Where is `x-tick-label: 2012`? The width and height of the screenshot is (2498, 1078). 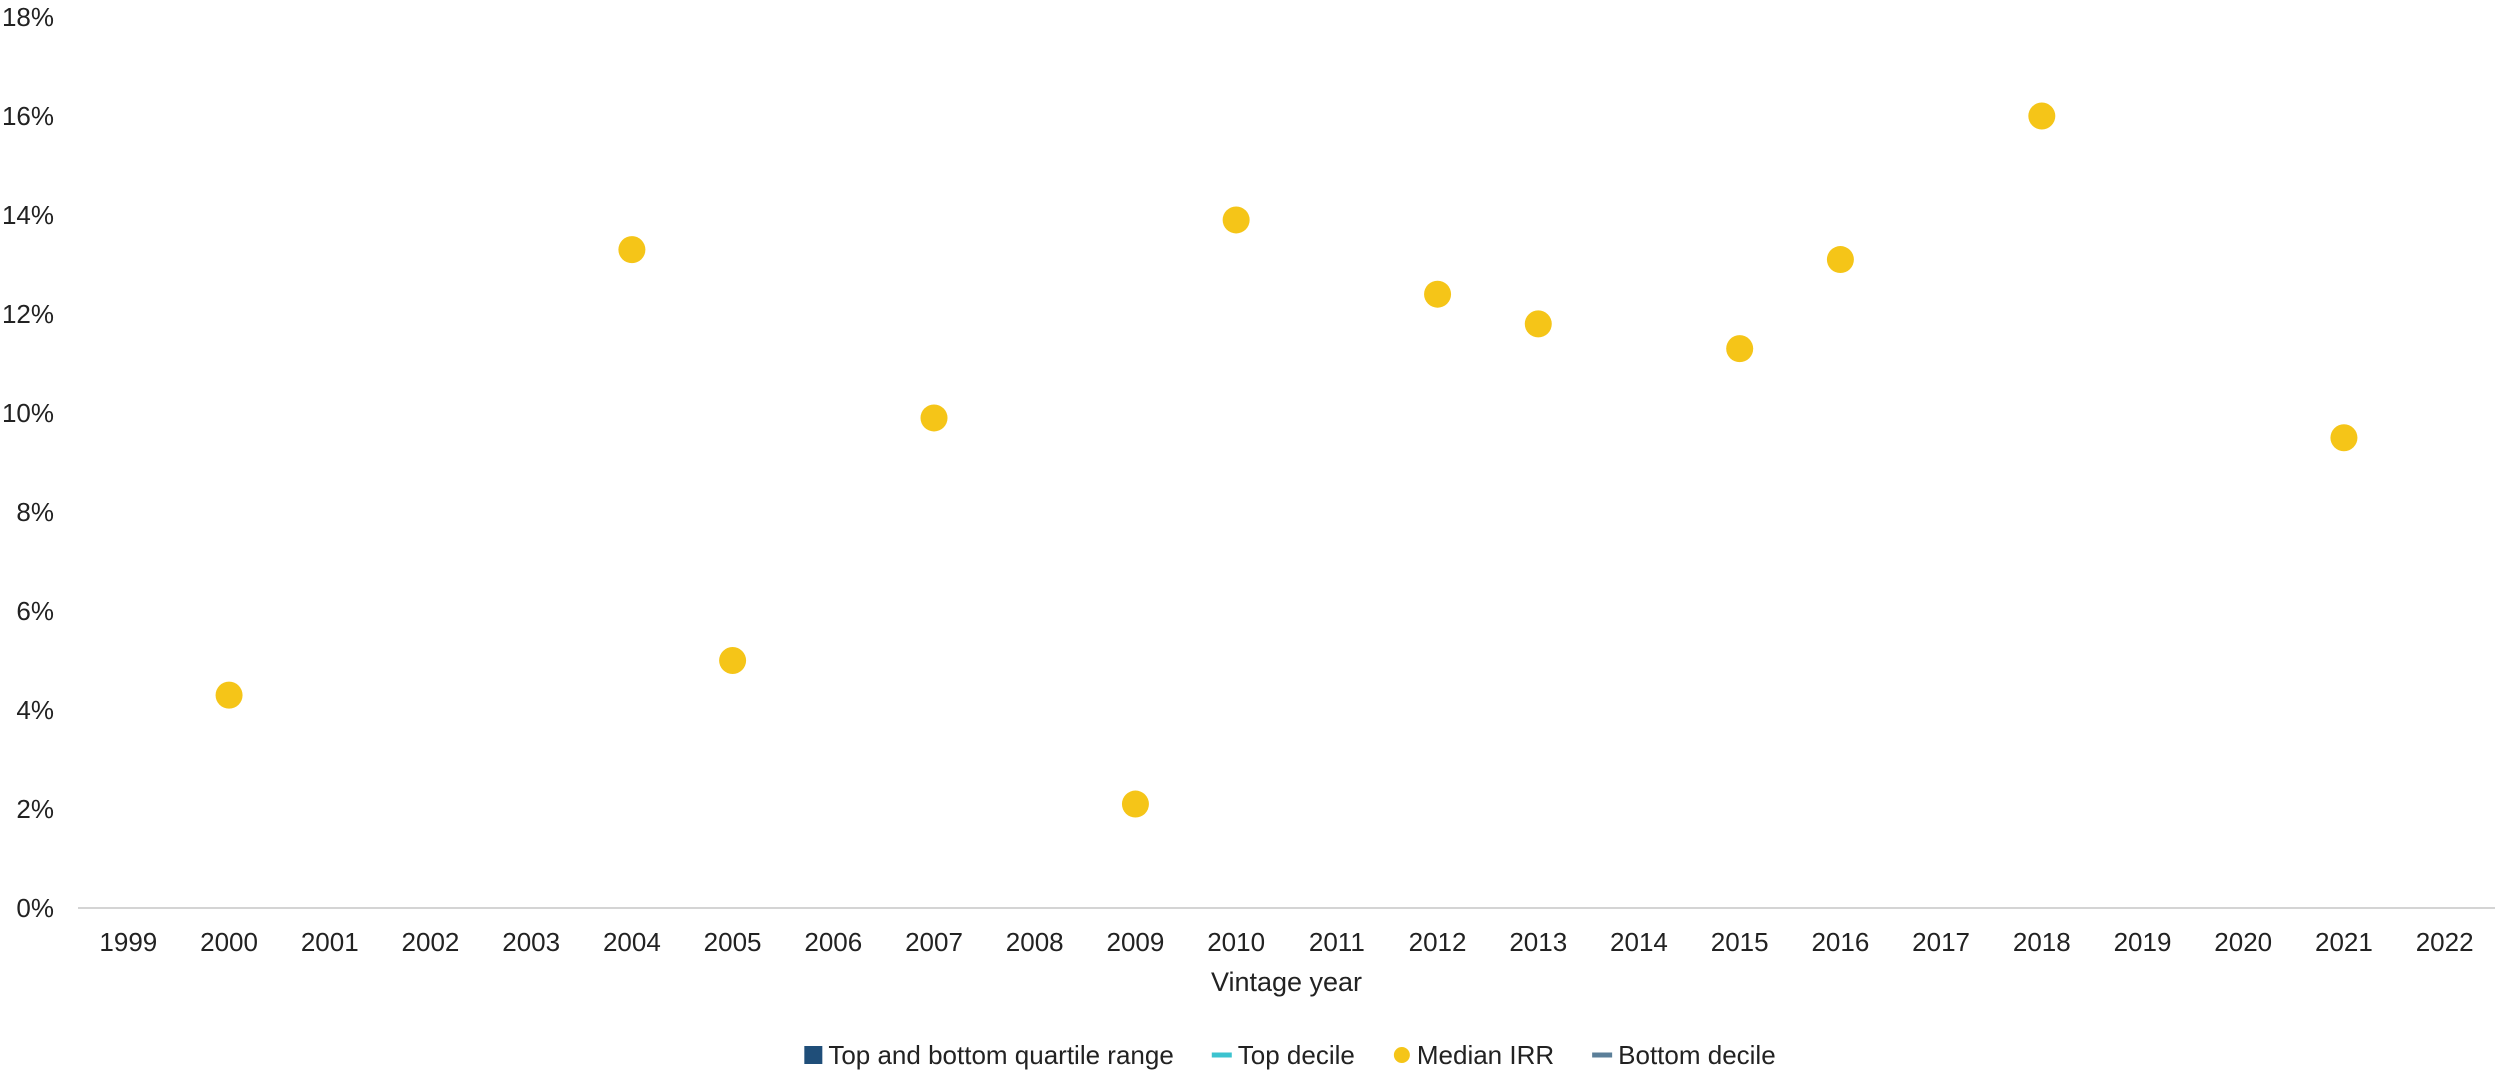
x-tick-label: 2012 is located at coordinates (1438, 942).